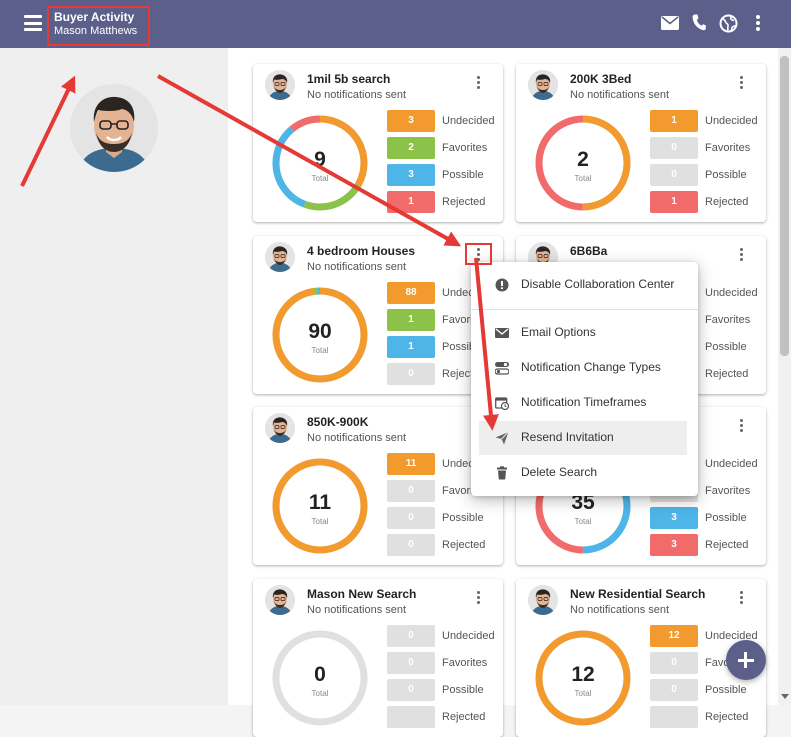 The width and height of the screenshot is (791, 737). What do you see at coordinates (502, 368) in the screenshot?
I see `toggle-icon` at bounding box center [502, 368].